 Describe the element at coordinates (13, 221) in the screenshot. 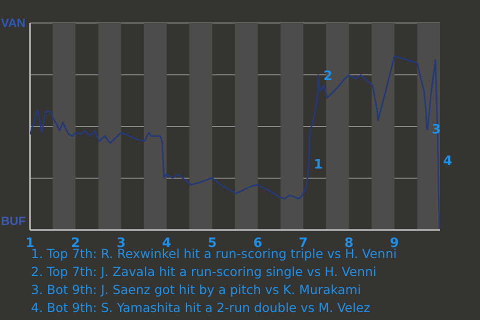

I see `text: BUF` at that location.